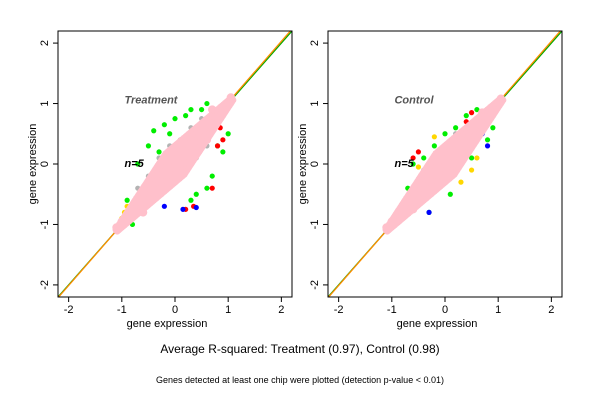 Image resolution: width=600 pixels, height=400 pixels. Describe the element at coordinates (151, 101) in the screenshot. I see `panel-title: Treatment` at that location.